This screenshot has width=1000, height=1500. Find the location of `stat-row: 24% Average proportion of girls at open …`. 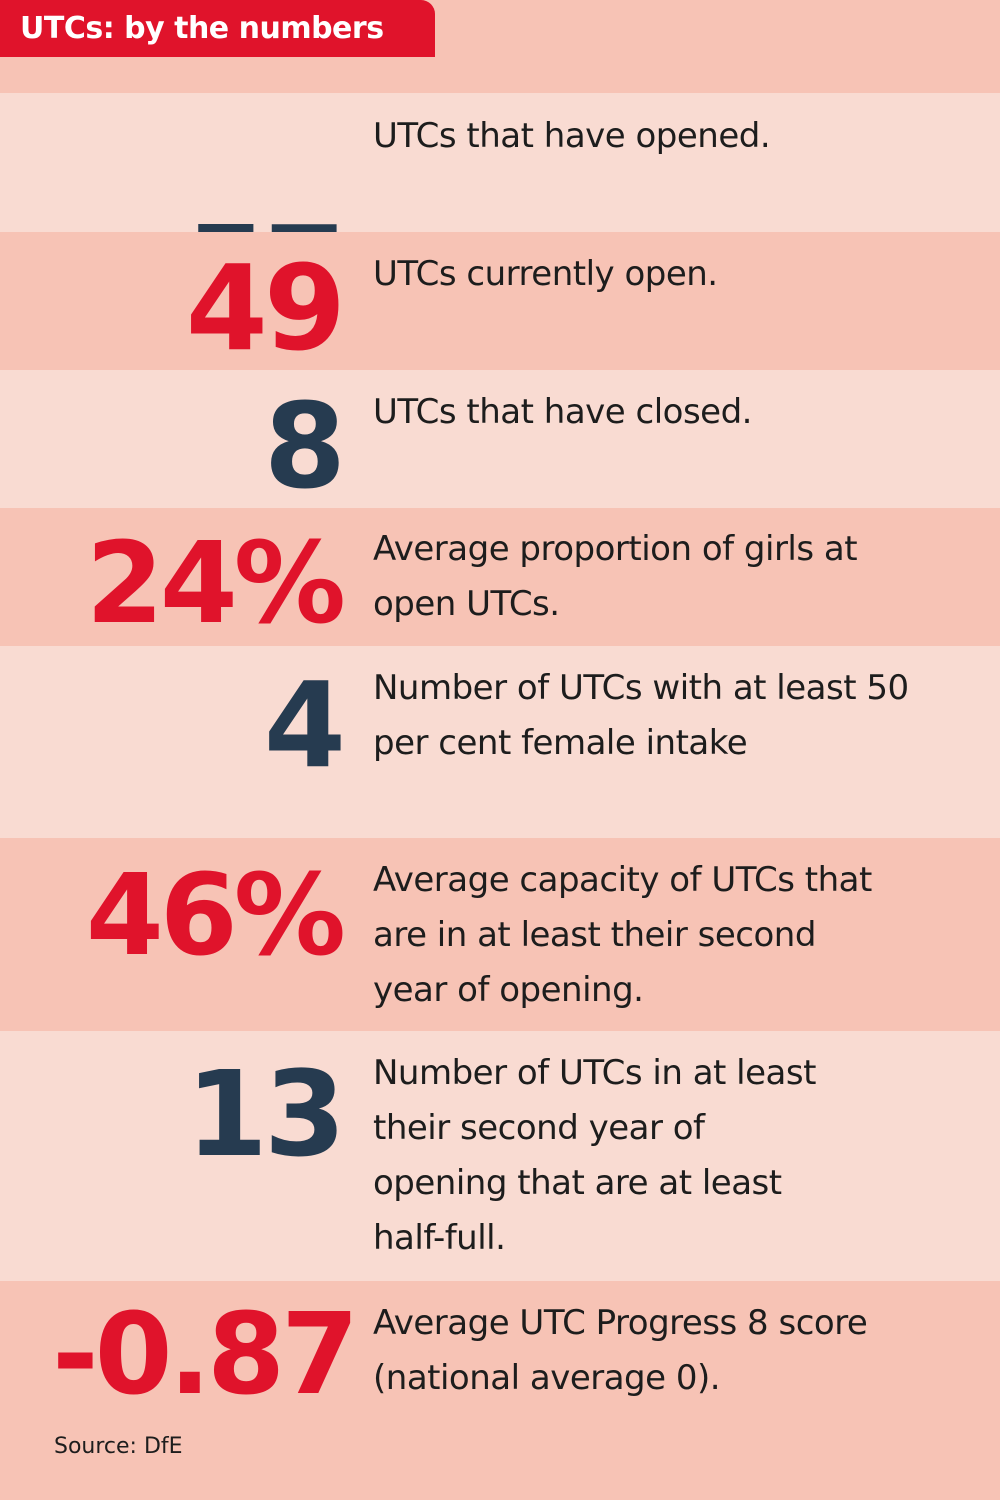

stat-row: 24% Average proportion of girls at open … is located at coordinates (500, 577).